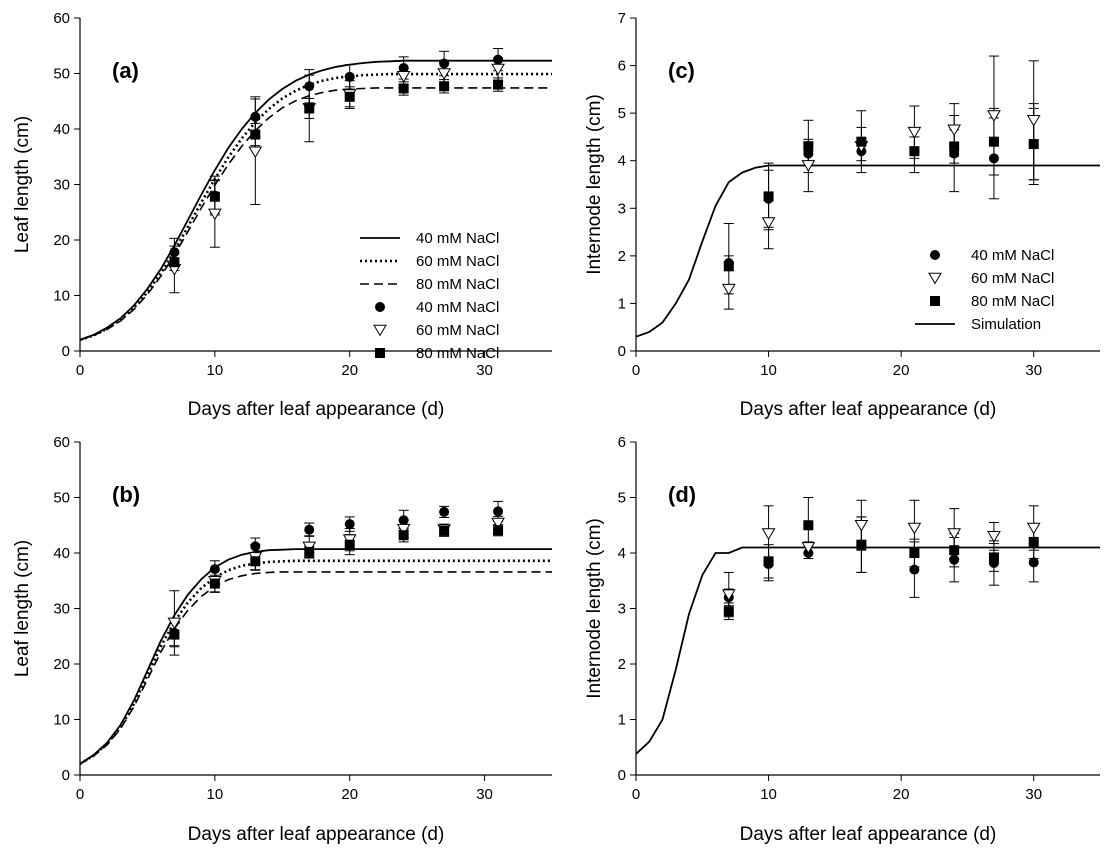  Describe the element at coordinates (1006, 324) in the screenshot. I see `legend-entry-label: Simulation` at that location.